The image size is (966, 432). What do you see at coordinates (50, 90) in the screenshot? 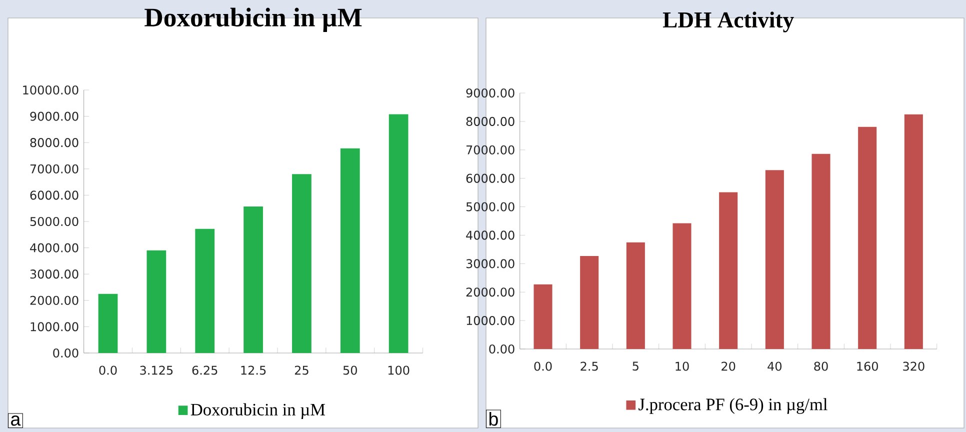
I see `y-tick-label: 10000.00` at bounding box center [50, 90].